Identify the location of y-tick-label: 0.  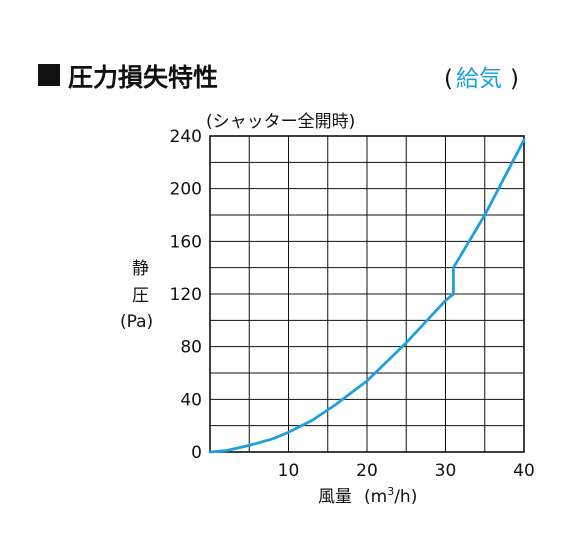
(196, 453).